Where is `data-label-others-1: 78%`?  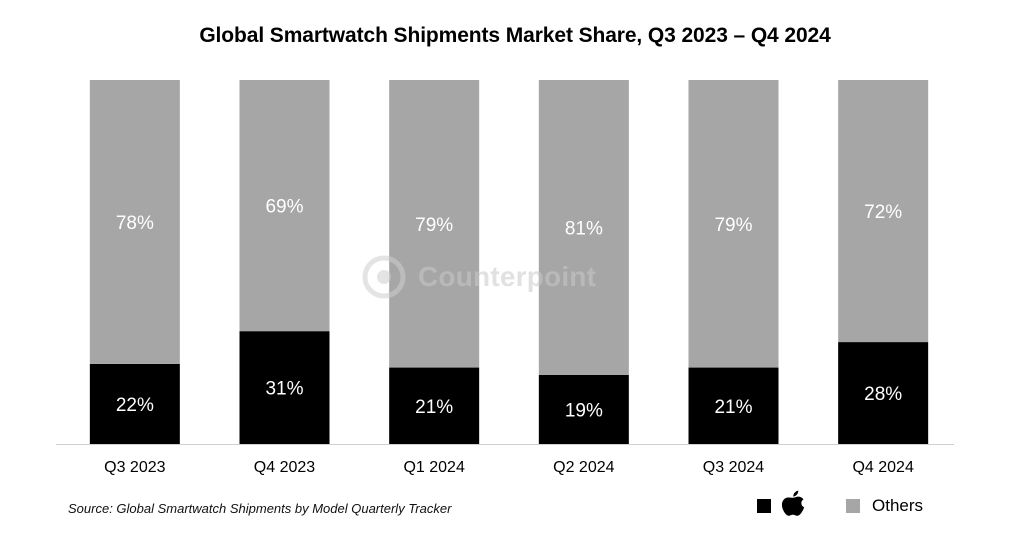 data-label-others-1: 78% is located at coordinates (135, 223).